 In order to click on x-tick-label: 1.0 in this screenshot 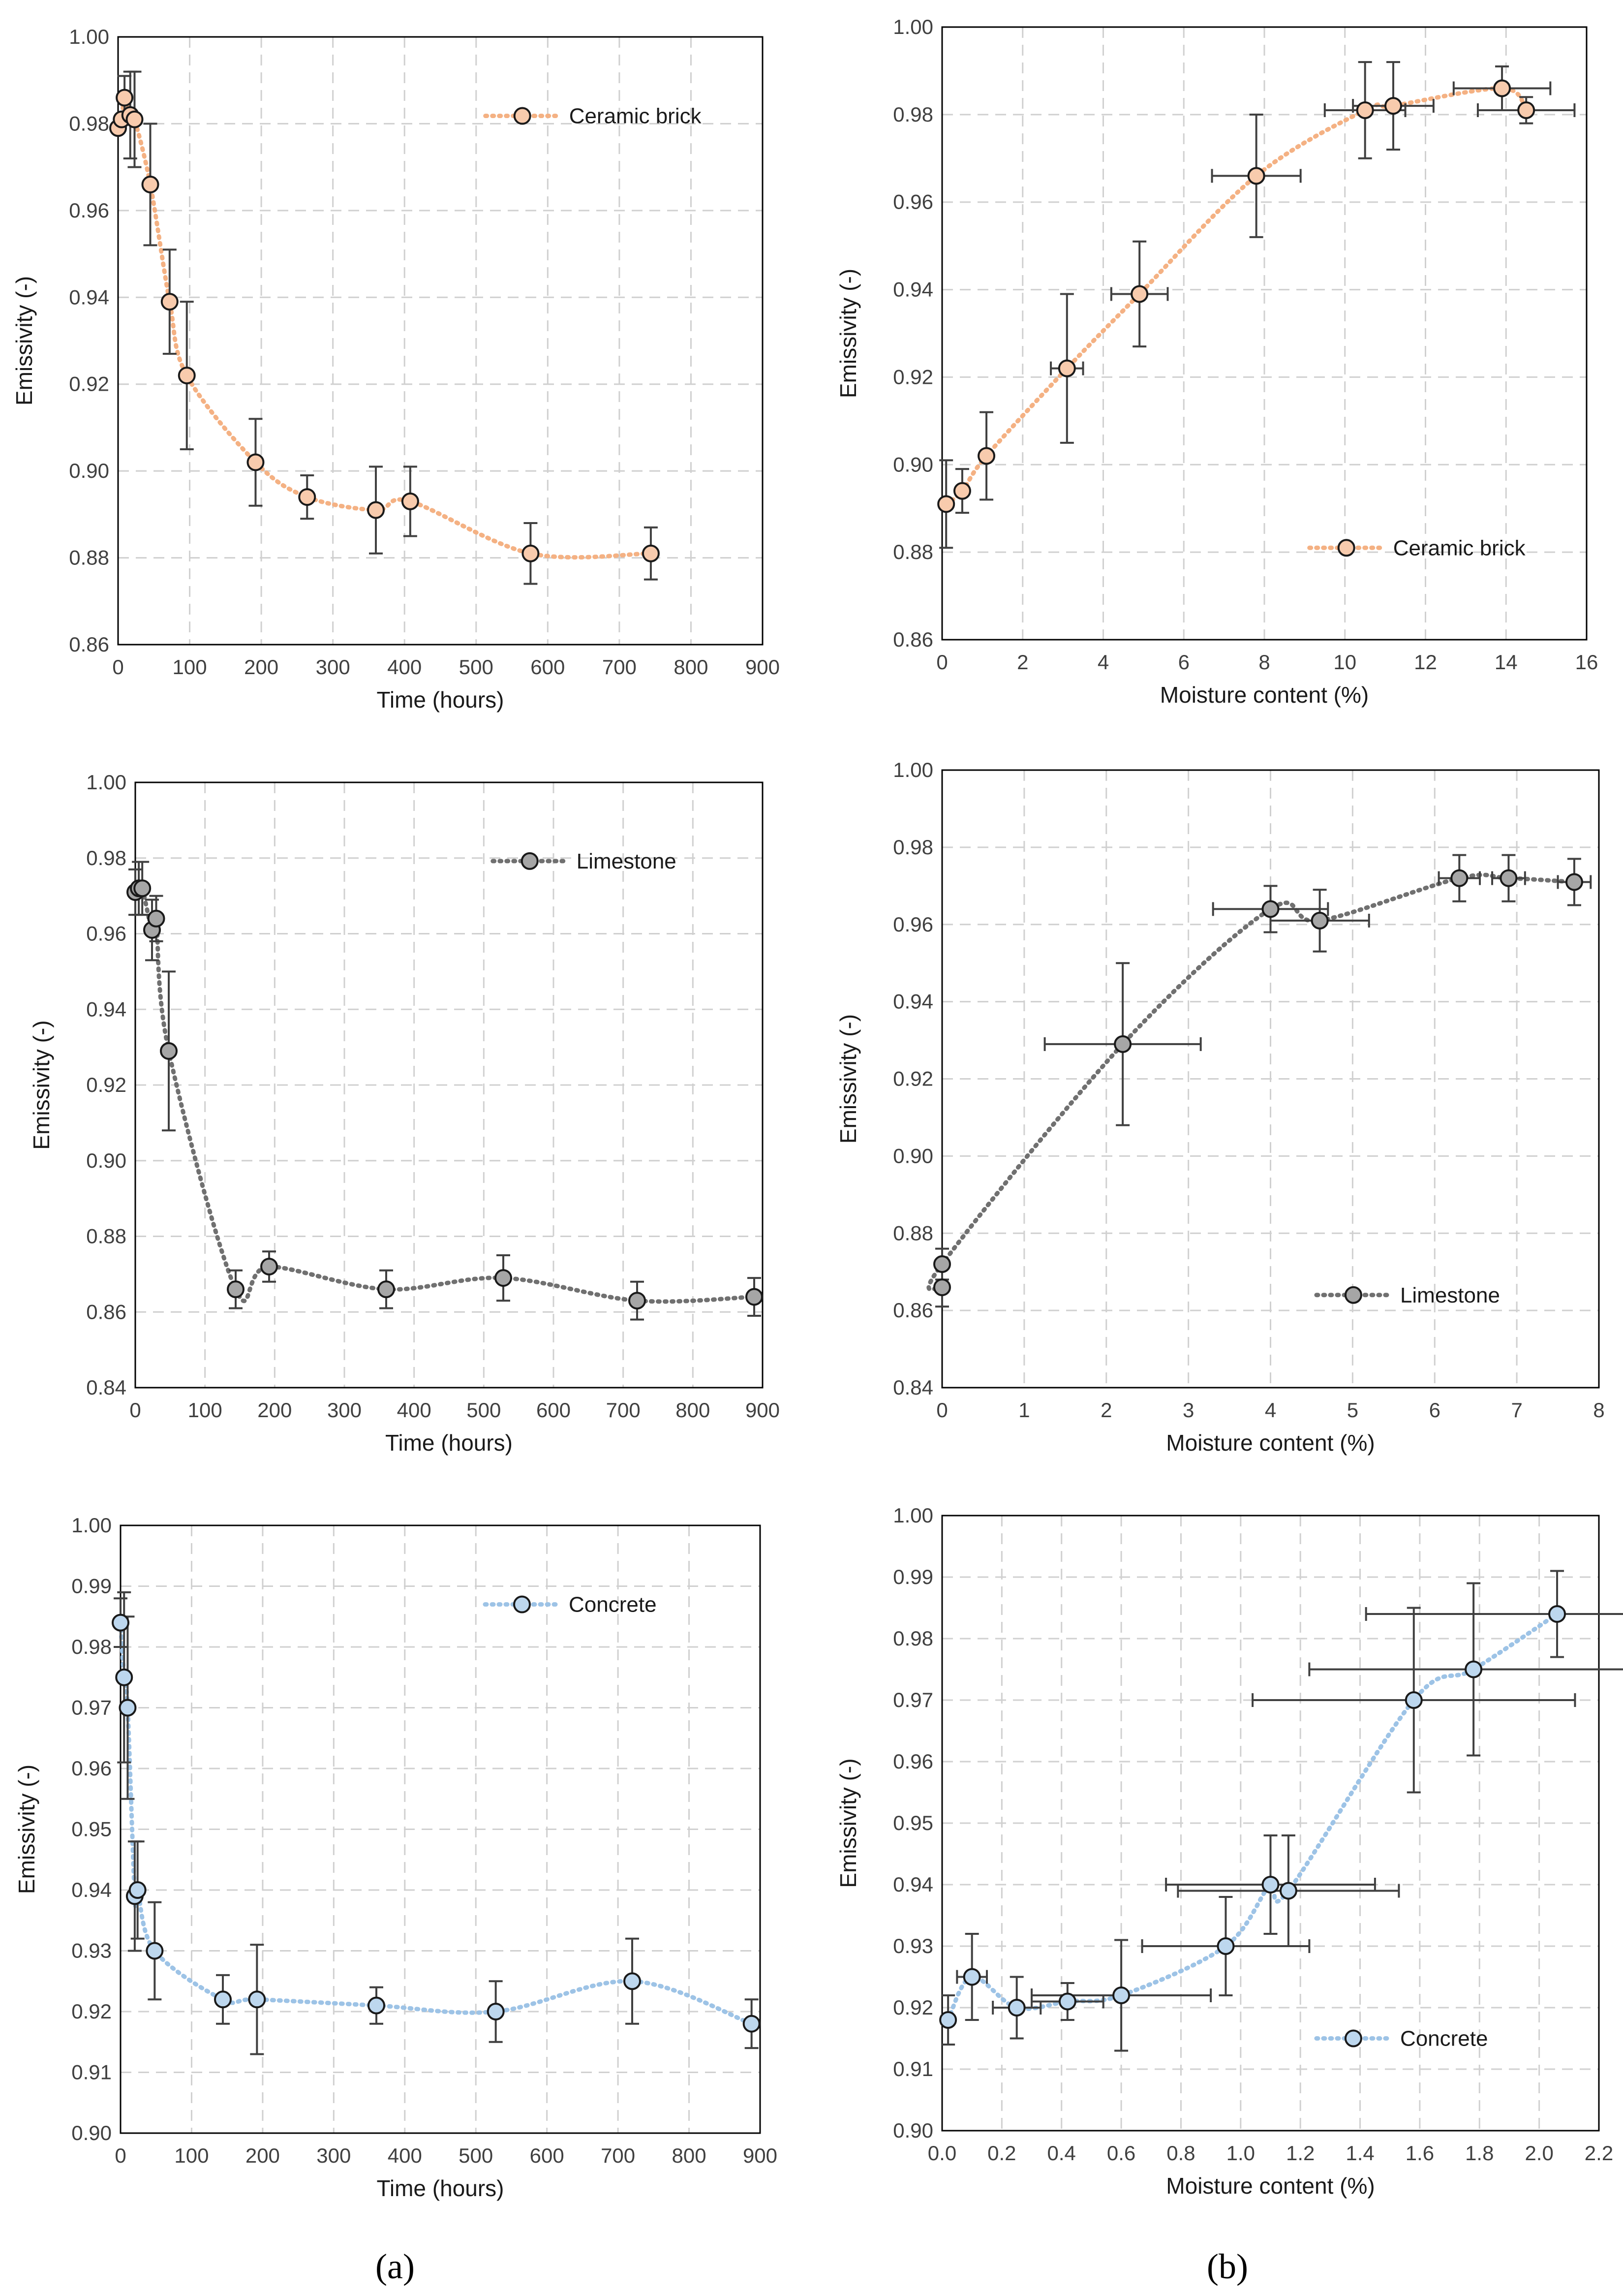, I will do `click(1240, 2153)`.